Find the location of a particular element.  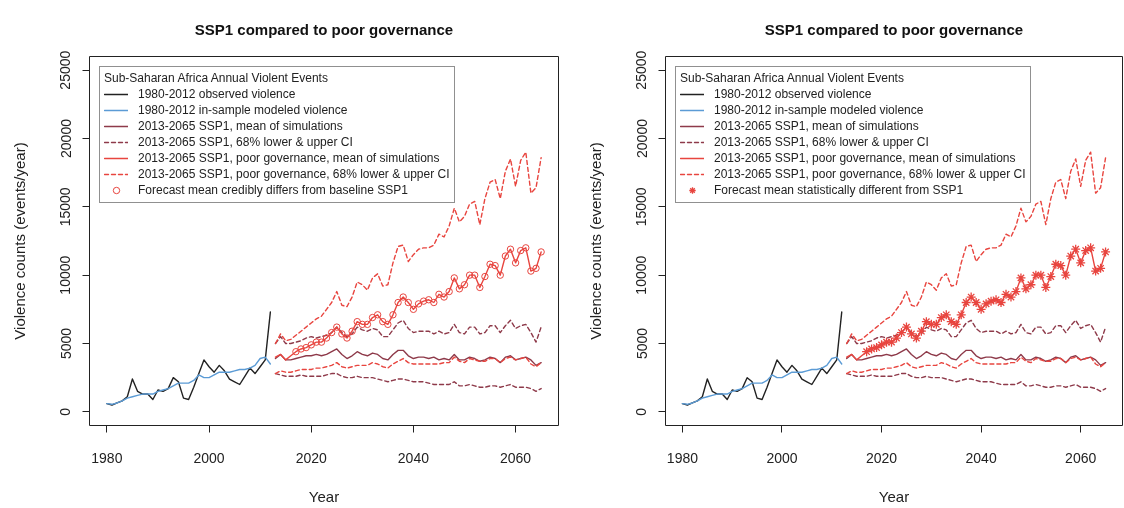

legend-label: 2013-2065 SSP1, 68% lower & upper CI is located at coordinates (821, 142).